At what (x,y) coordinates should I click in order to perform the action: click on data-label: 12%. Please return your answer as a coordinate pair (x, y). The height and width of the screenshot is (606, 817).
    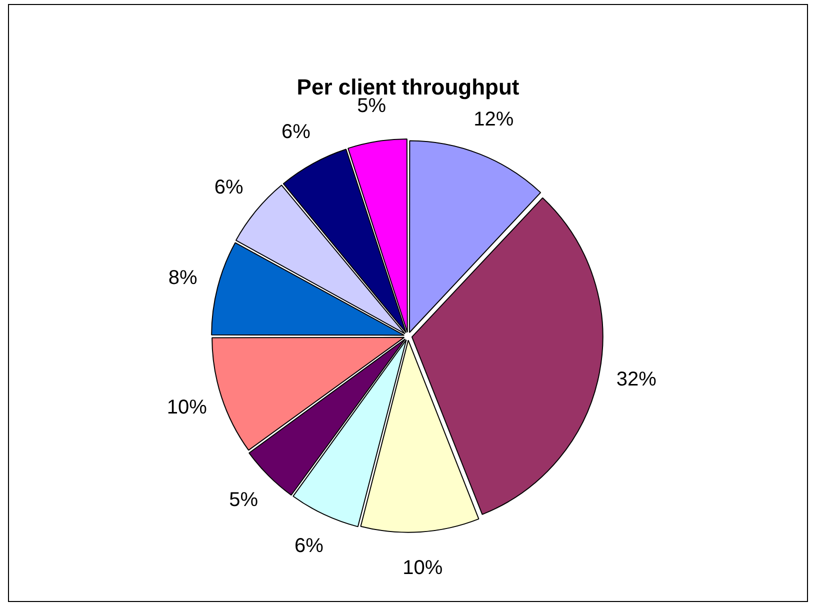
    Looking at the image, I should click on (494, 119).